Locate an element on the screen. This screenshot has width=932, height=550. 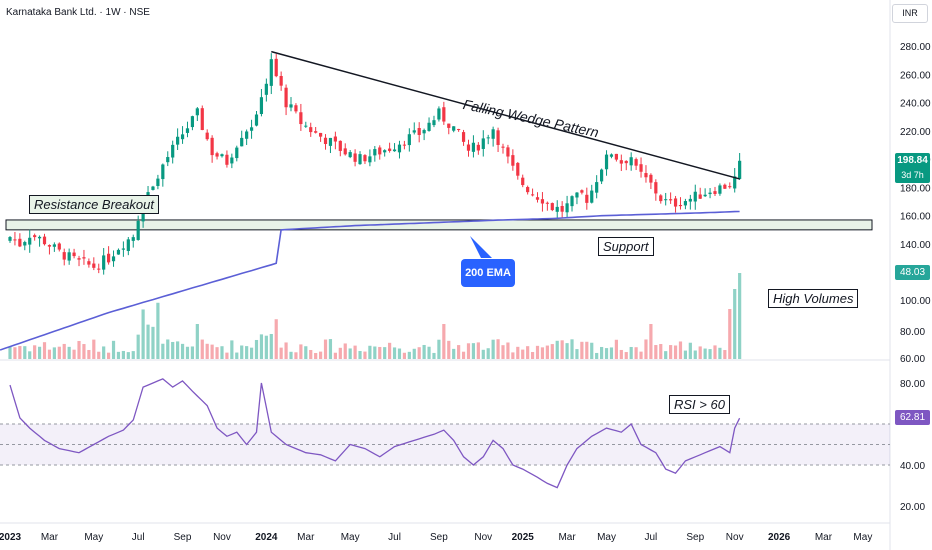
resistance-breakout-label: Resistance Breakout is located at coordinates (94, 204).